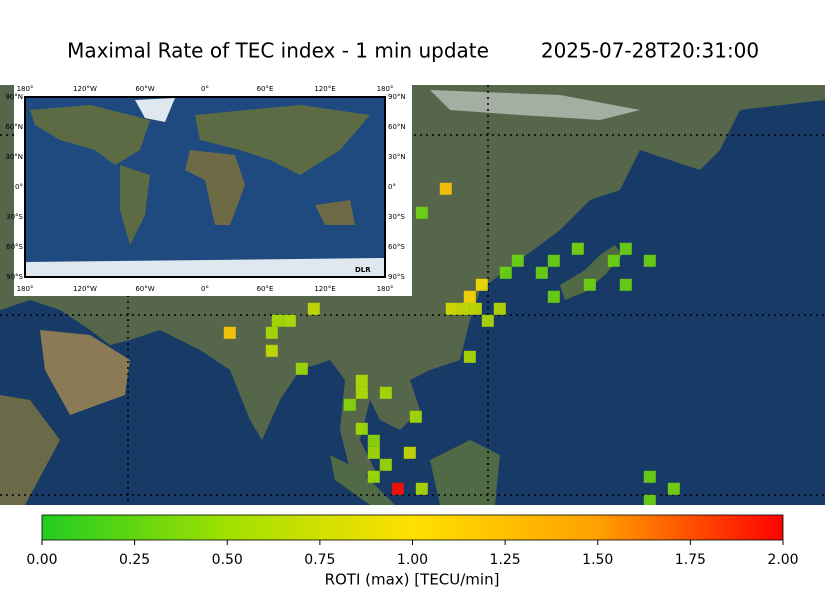 The image size is (825, 600). Describe the element at coordinates (227, 560) in the screenshot. I see `colorbar-tick-label: 0.50` at that location.